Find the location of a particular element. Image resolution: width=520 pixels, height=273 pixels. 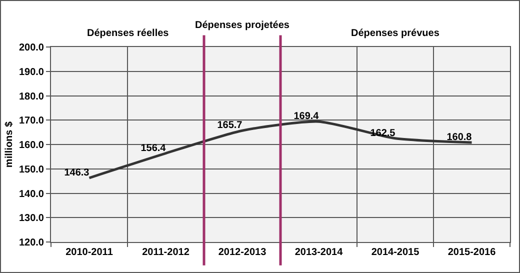

data-label: 169.4 is located at coordinates (307, 116).